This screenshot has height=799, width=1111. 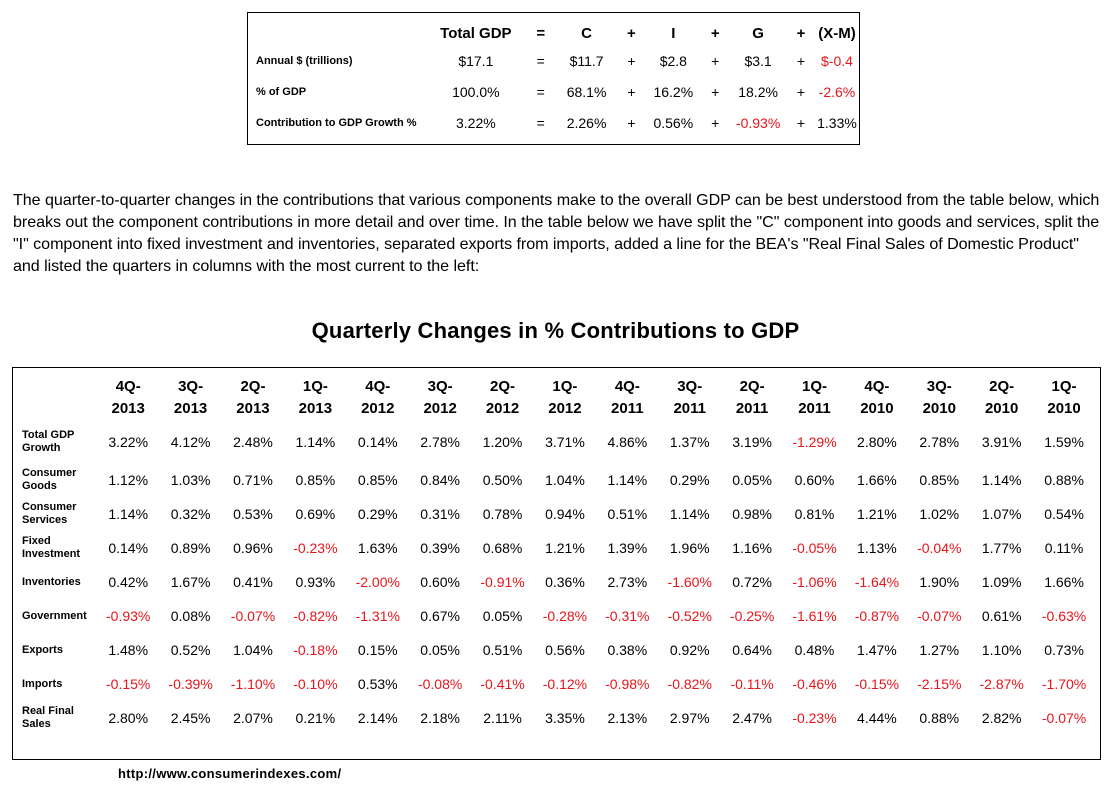 What do you see at coordinates (627, 684) in the screenshot?
I see `table-cell: -0.98%` at bounding box center [627, 684].